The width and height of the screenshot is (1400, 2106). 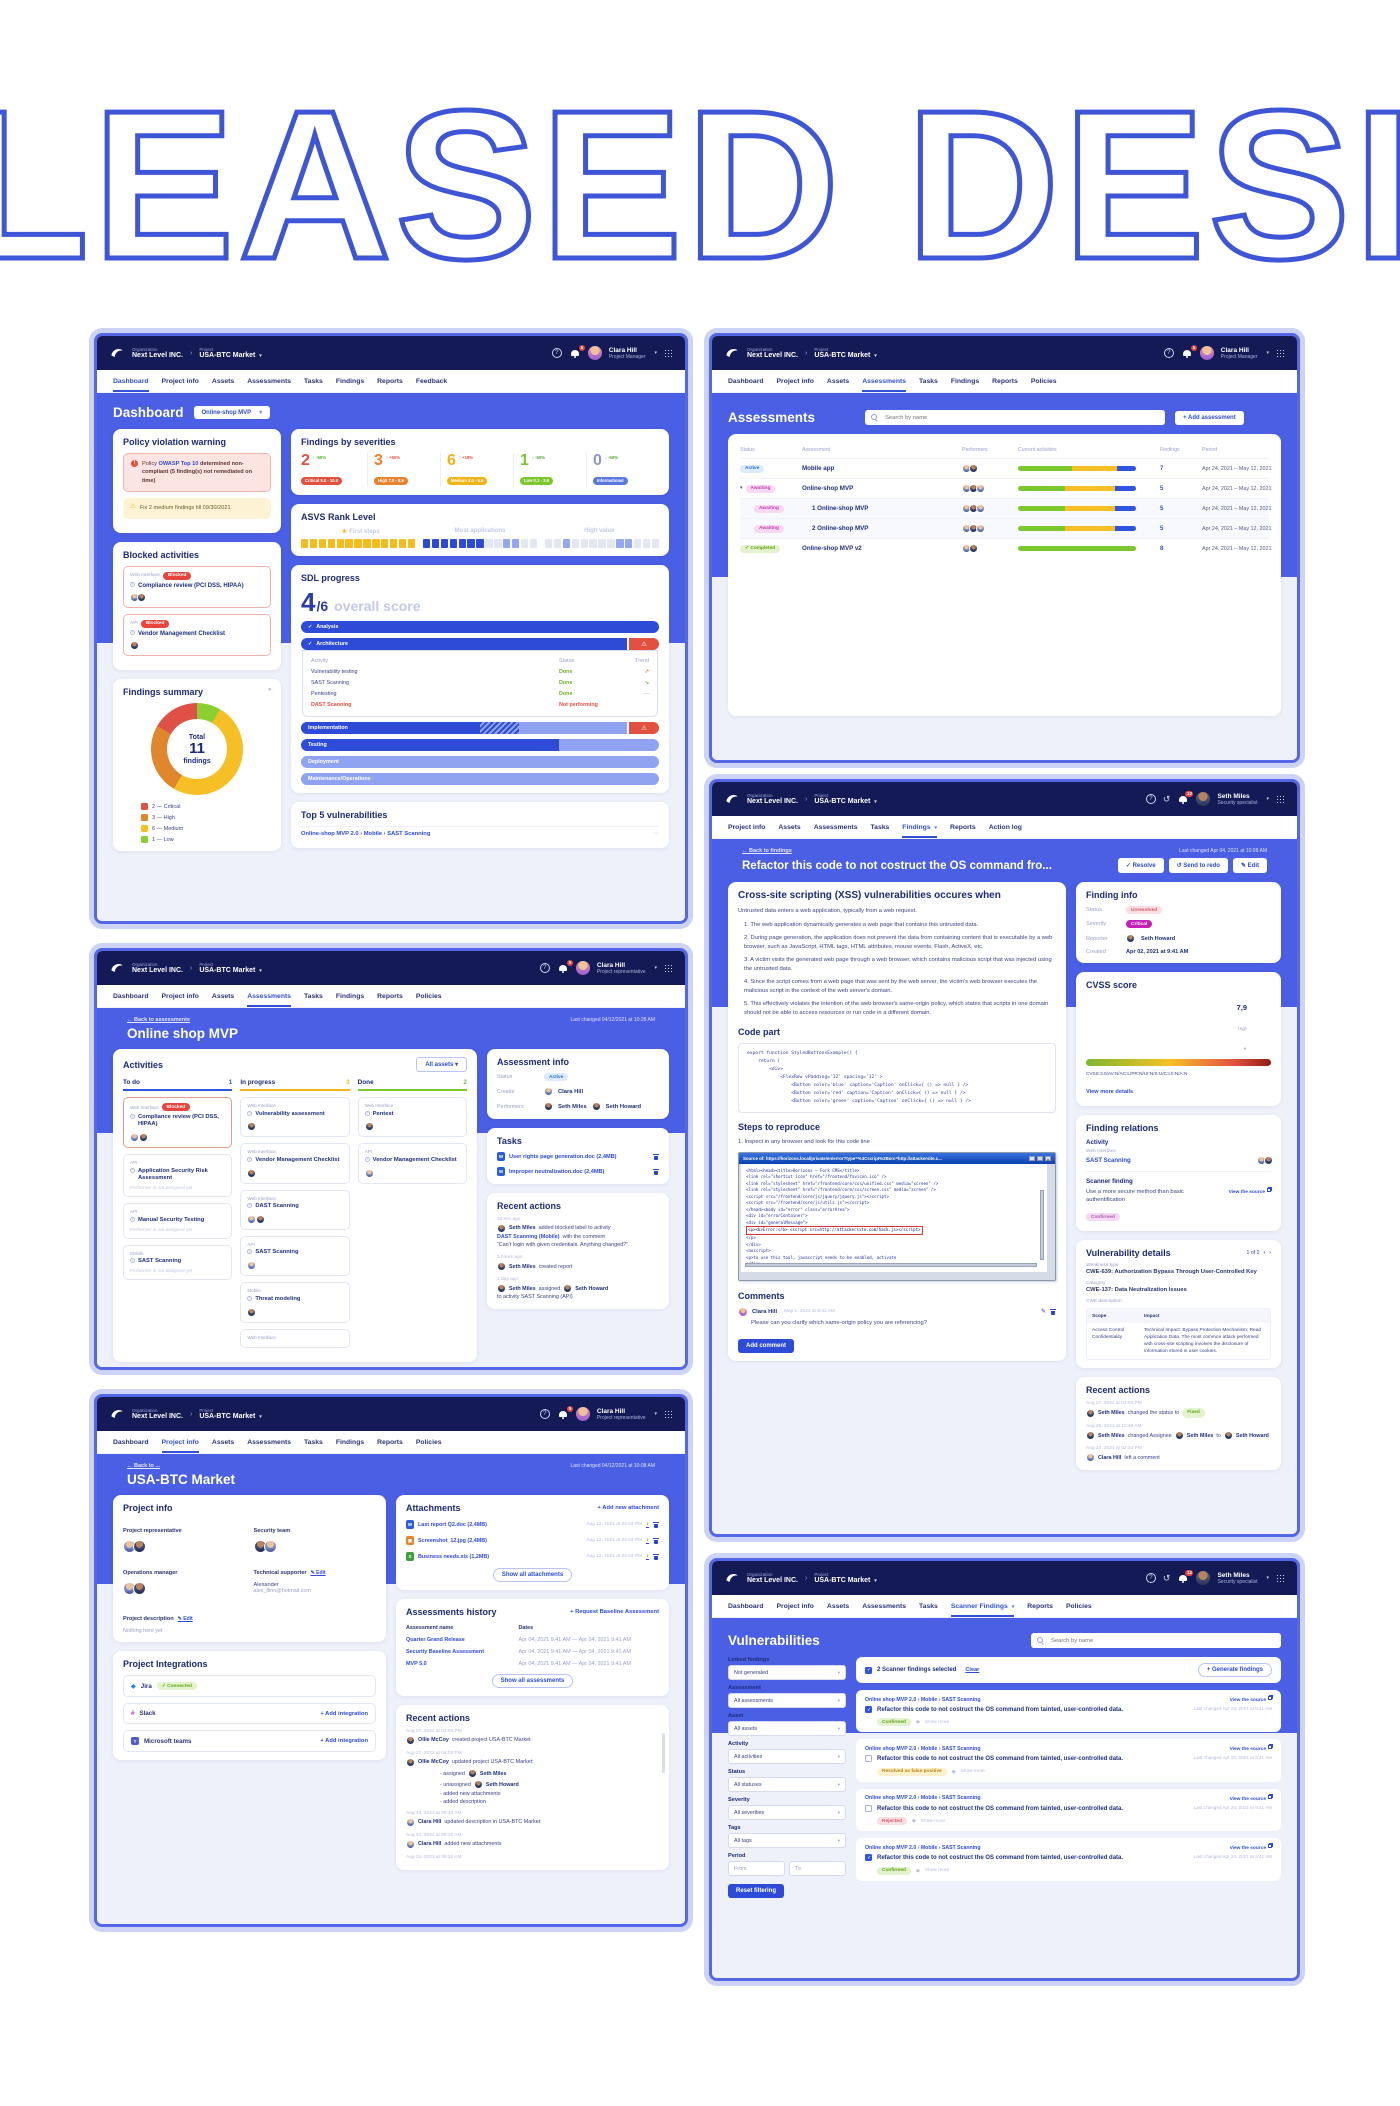 What do you see at coordinates (1185, 1576) in the screenshot?
I see `notifications-bell-icon: 12` at bounding box center [1185, 1576].